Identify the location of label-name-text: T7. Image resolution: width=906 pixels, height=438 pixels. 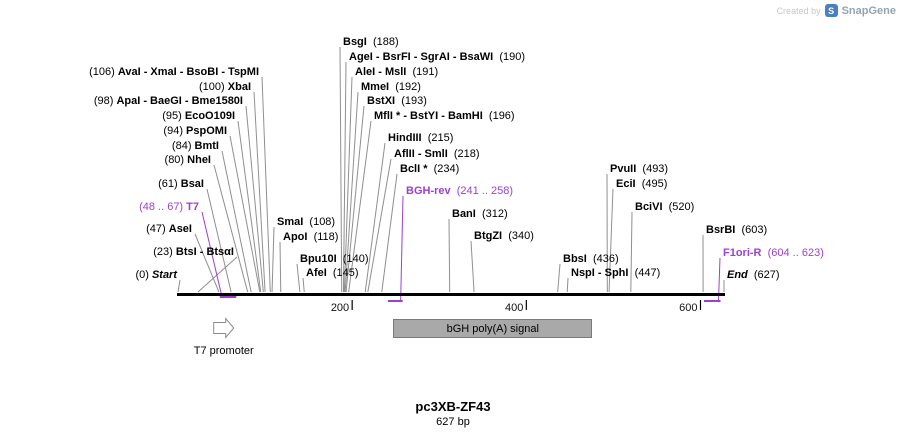
(192, 207).